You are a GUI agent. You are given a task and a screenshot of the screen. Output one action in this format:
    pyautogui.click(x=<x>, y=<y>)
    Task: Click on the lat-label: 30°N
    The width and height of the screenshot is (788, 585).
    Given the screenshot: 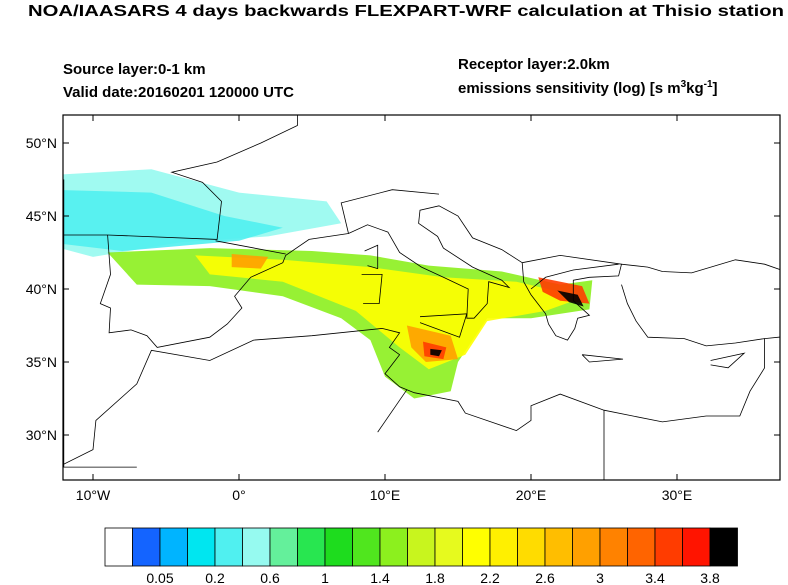 What is the action you would take?
    pyautogui.click(x=41, y=435)
    